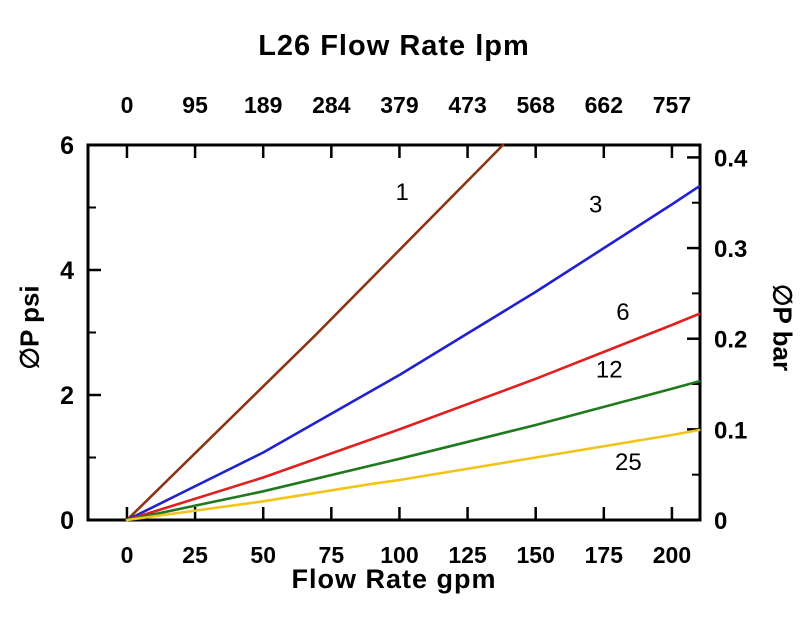 The height and width of the screenshot is (636, 808). Describe the element at coordinates (67, 146) in the screenshot. I see `left-tick-label: 6` at that location.